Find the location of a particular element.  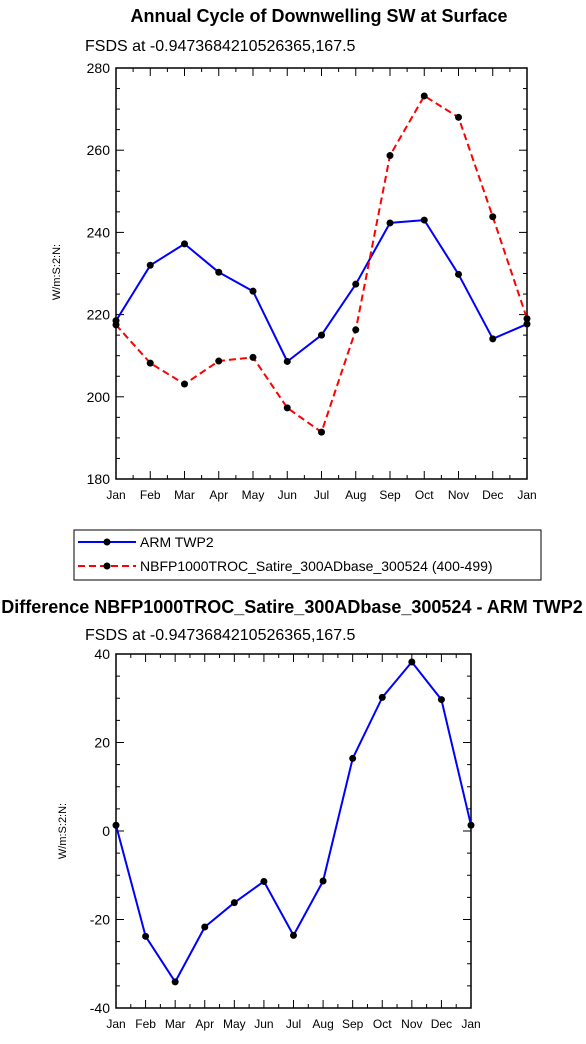

legend-frame is located at coordinates (307, 555).